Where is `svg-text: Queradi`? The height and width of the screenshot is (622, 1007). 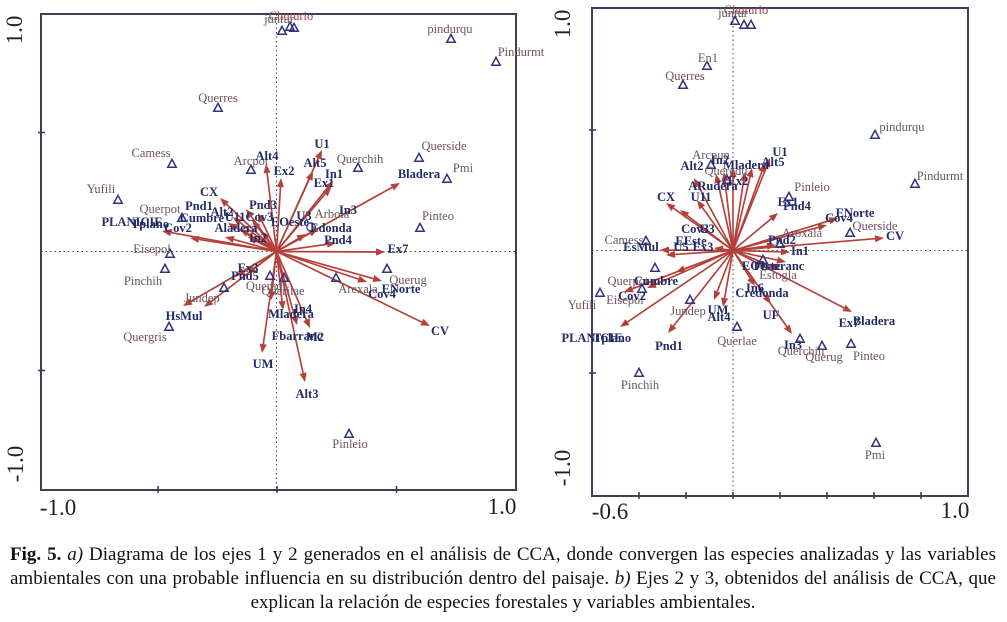 svg-text: Queradi is located at coordinates (266, 286).